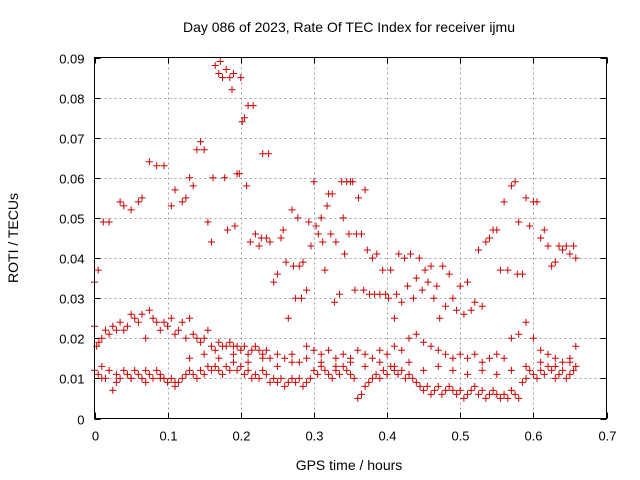  What do you see at coordinates (71, 219) in the screenshot?
I see `y-tick-label: 0.05` at bounding box center [71, 219].